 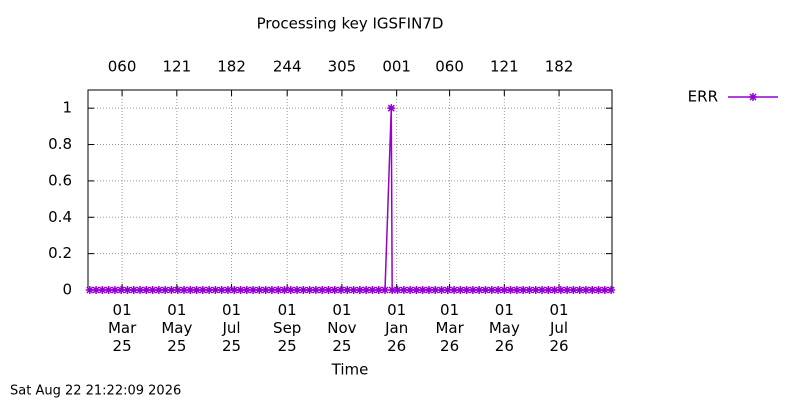 I want to click on y-tick-label: 1, so click(x=67, y=108).